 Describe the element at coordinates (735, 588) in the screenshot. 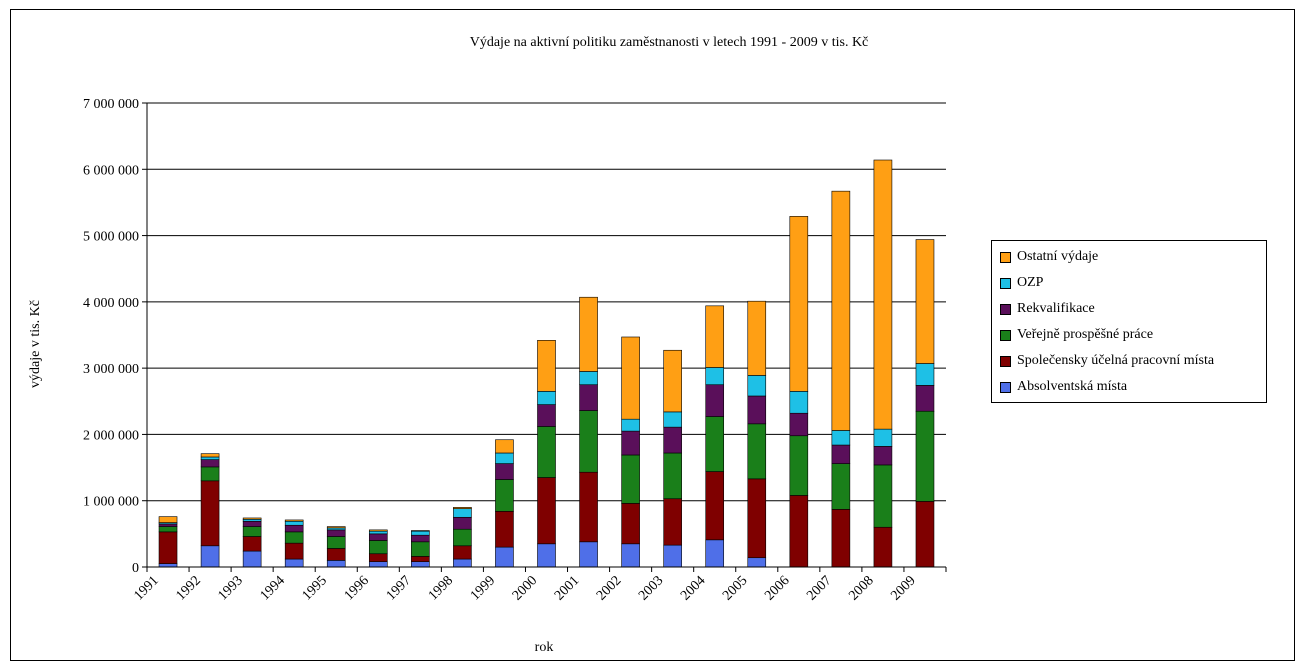

I see `x-tick-label: 2005` at that location.